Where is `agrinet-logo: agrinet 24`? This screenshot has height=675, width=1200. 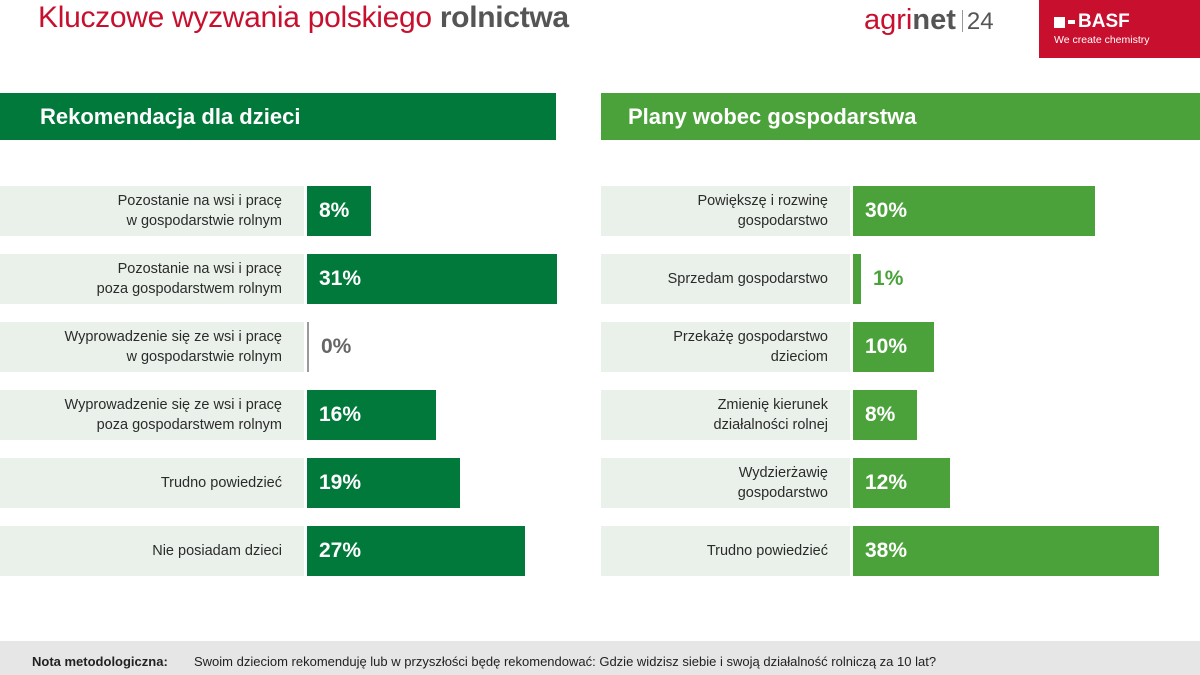
agrinet-logo: agrinet 24 is located at coordinates (929, 20).